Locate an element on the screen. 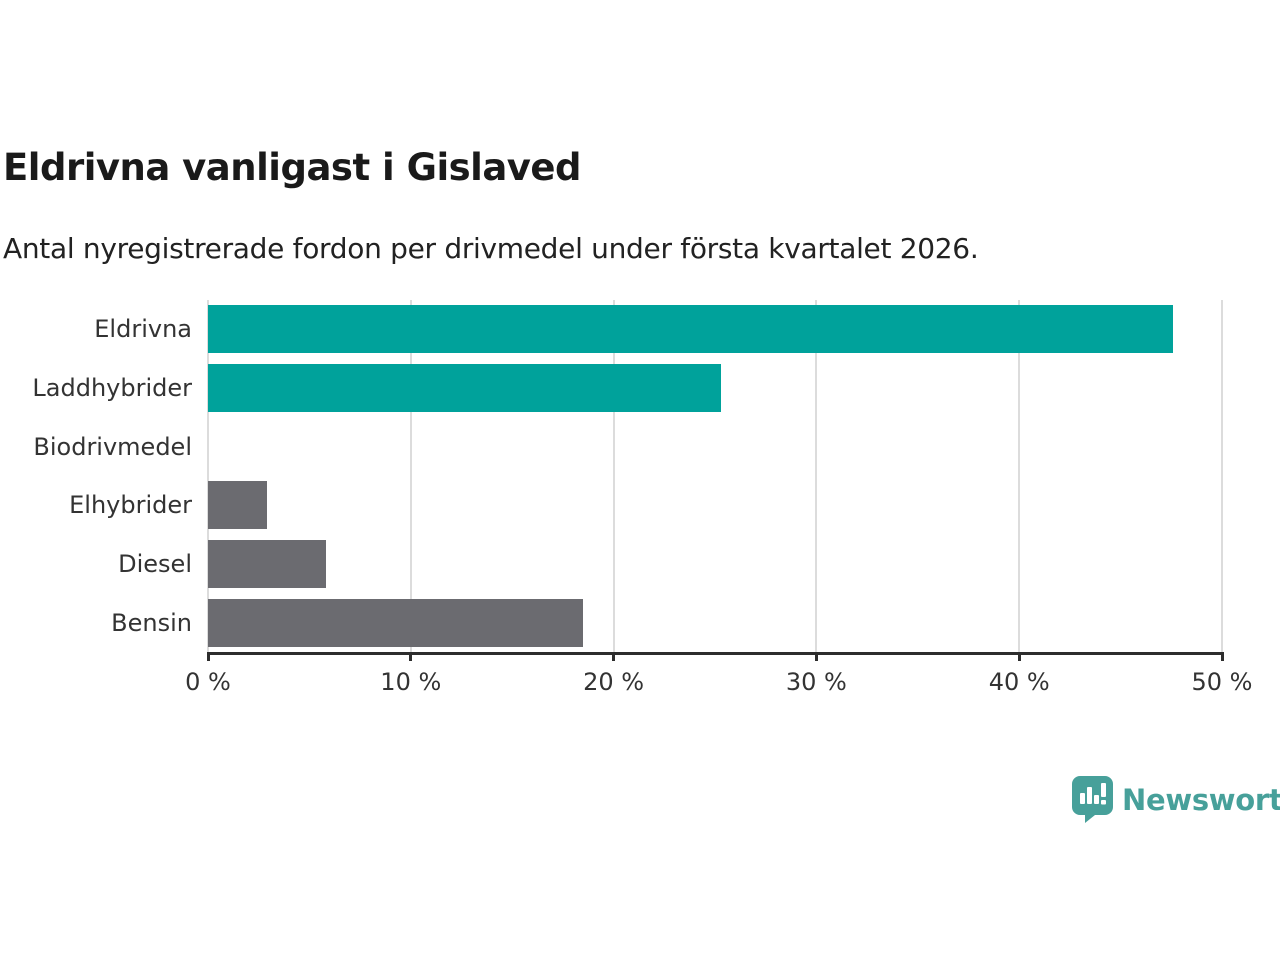 This screenshot has width=1280, height=960. bar-eldrivna is located at coordinates (691, 329).